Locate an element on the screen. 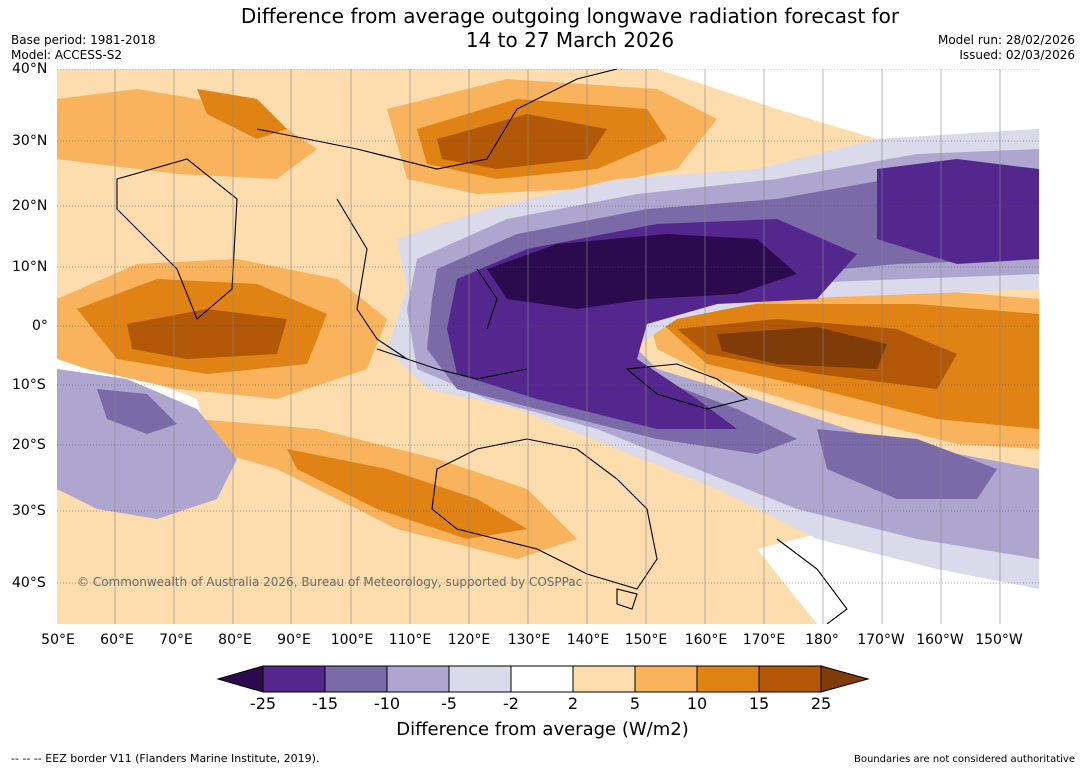 Image resolution: width=1085 pixels, height=770 pixels. base-period: Base period: 1981-2018 is located at coordinates (83, 40).